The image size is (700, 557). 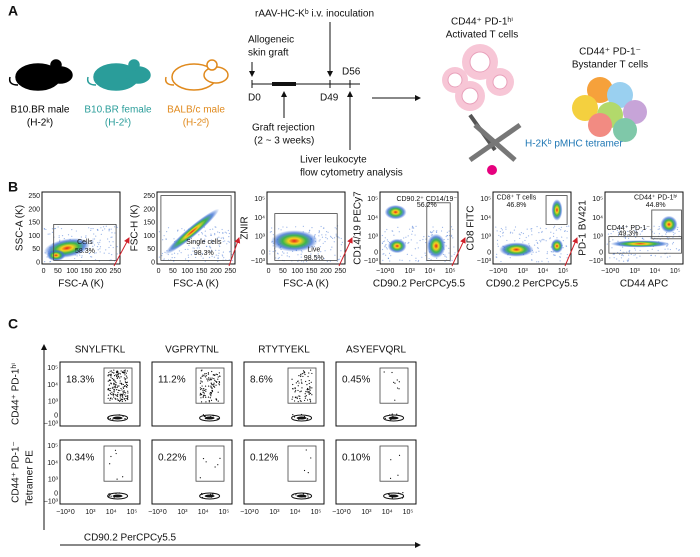 What do you see at coordinates (306, 228) in the screenshot?
I see `plot-frame` at bounding box center [306, 228].